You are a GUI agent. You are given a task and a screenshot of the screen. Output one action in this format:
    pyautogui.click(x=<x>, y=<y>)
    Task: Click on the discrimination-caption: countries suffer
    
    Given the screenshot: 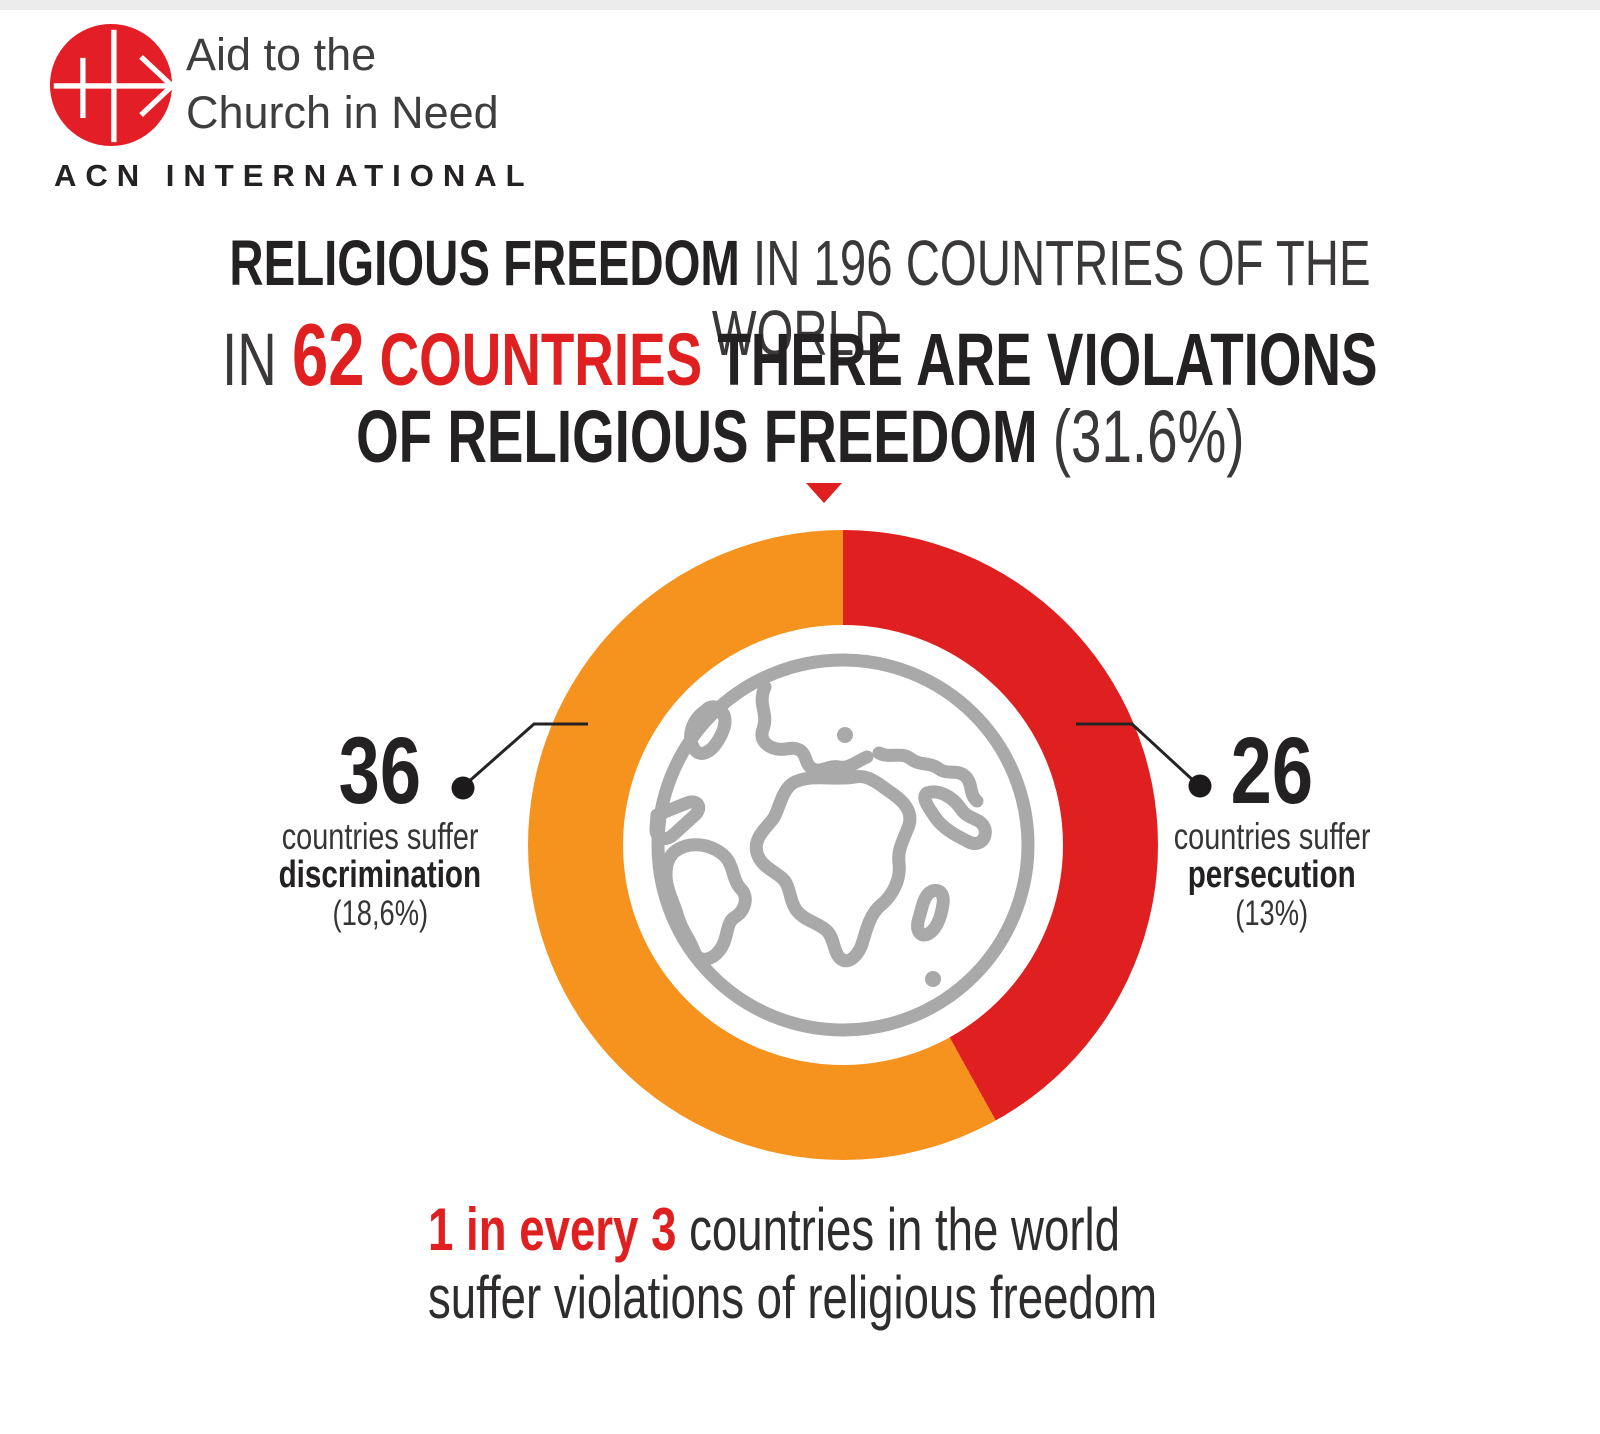 What is the action you would take?
    pyautogui.click(x=380, y=836)
    